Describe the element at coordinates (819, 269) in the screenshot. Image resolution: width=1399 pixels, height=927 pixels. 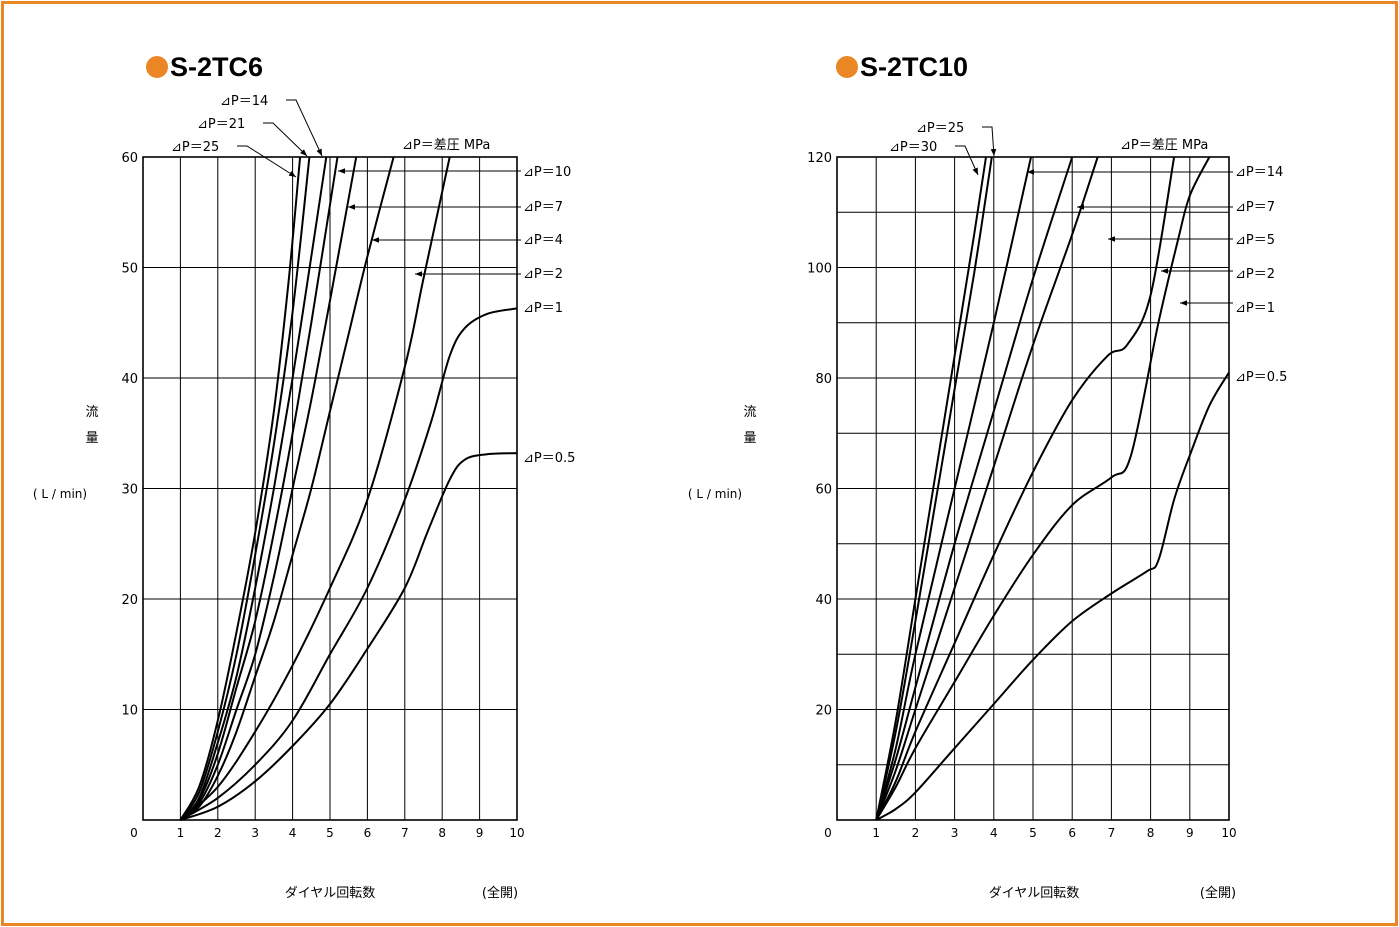
I see `y-tick-label: 100` at that location.